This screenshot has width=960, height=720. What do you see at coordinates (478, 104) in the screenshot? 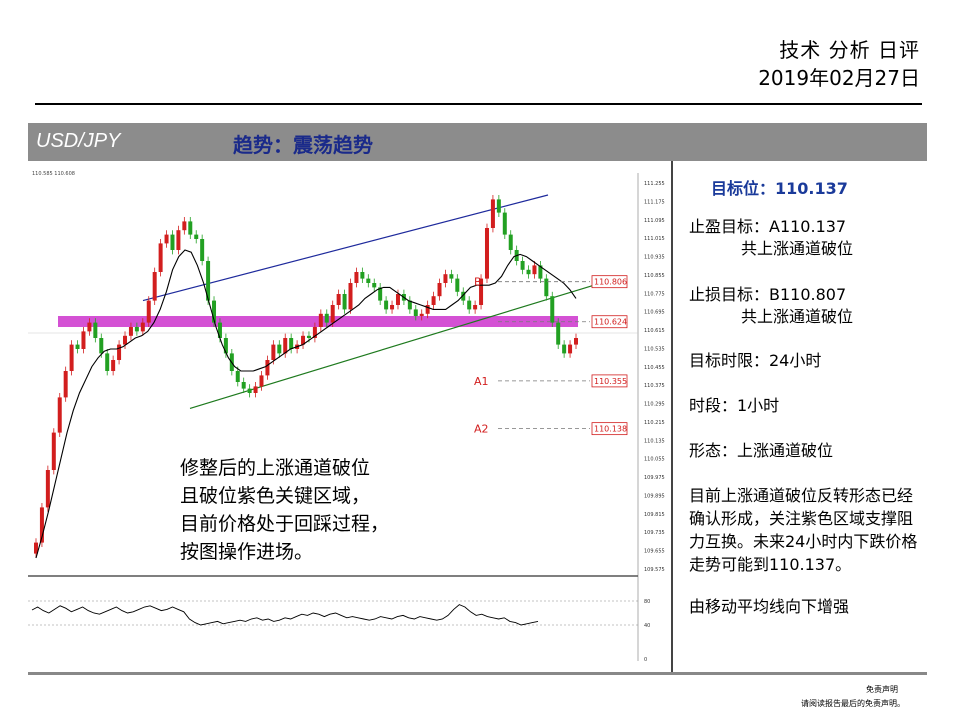
I see `header-divider` at bounding box center [478, 104].